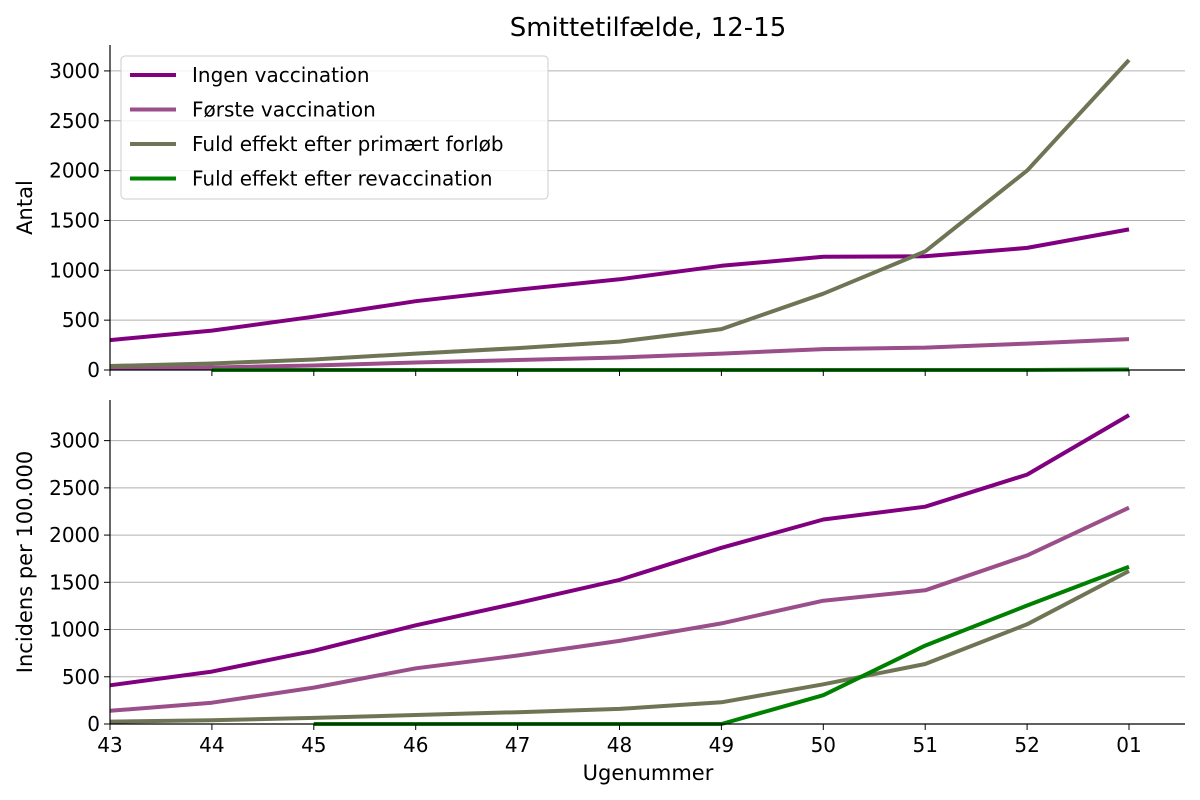 The width and height of the screenshot is (1200, 800). I want to click on x-tick-label: 51, so click(924, 745).